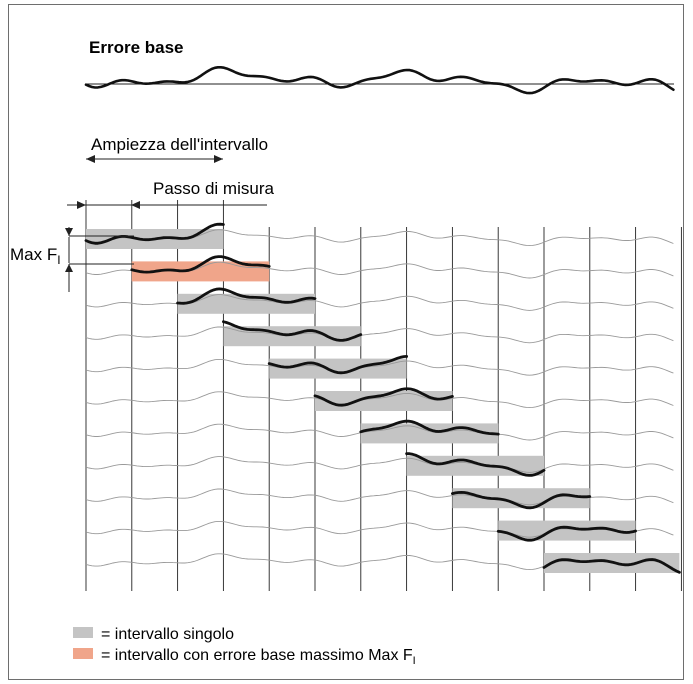 This screenshot has height=684, width=693. What do you see at coordinates (135, 205) in the screenshot?
I see `measuring-step-arrow-right` at bounding box center [135, 205].